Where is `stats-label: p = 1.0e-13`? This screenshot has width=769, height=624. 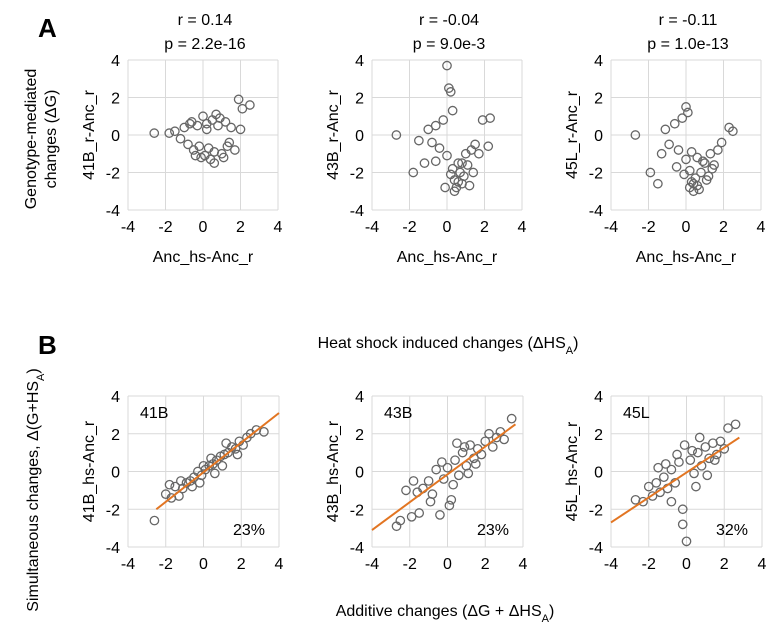
stats-label: p = 1.0e-13 is located at coordinates (688, 44).